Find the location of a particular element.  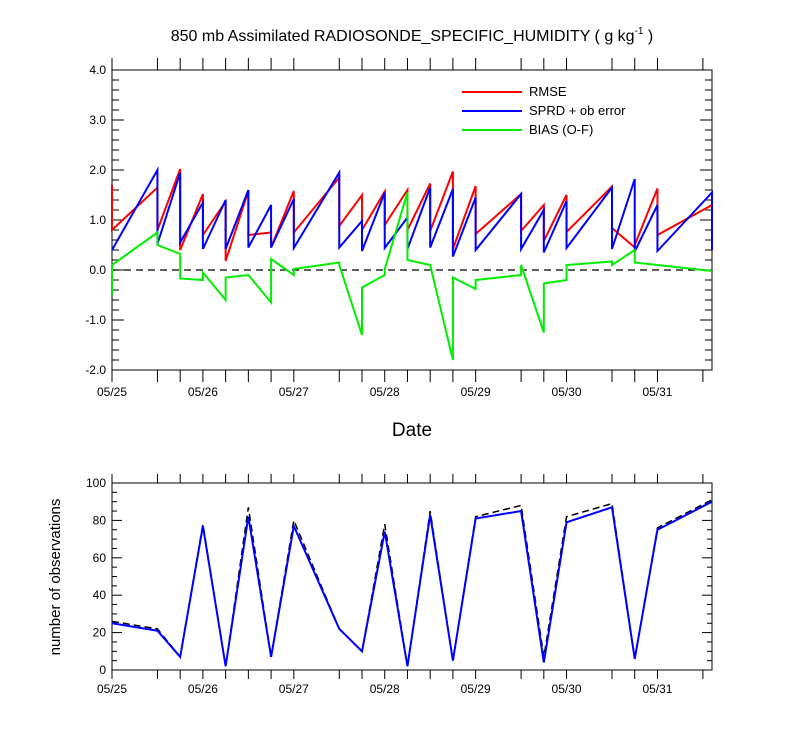

bottom-xtick-label: 05/25 is located at coordinates (112, 689).